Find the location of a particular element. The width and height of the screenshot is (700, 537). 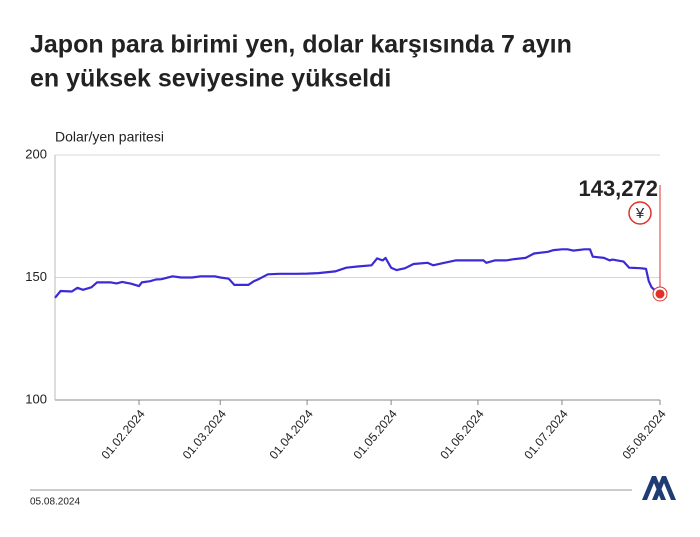

x-tick-label: 01.07.2024 is located at coordinates (546, 434).